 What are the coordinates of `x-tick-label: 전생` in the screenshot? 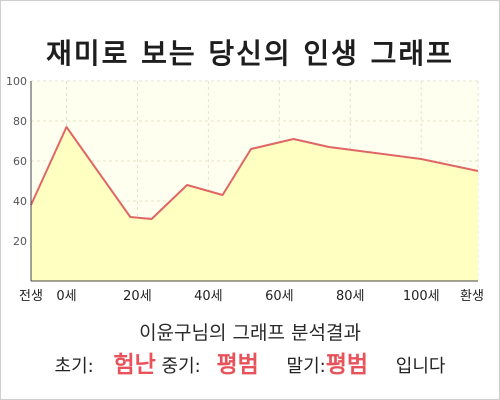 It's located at (31, 296).